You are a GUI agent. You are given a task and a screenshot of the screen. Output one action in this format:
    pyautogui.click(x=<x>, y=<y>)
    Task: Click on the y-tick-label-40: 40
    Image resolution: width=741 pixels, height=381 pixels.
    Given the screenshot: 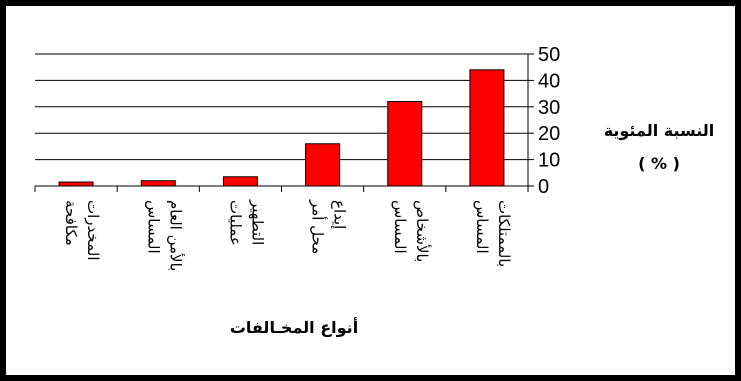 What is the action you would take?
    pyautogui.click(x=549, y=81)
    